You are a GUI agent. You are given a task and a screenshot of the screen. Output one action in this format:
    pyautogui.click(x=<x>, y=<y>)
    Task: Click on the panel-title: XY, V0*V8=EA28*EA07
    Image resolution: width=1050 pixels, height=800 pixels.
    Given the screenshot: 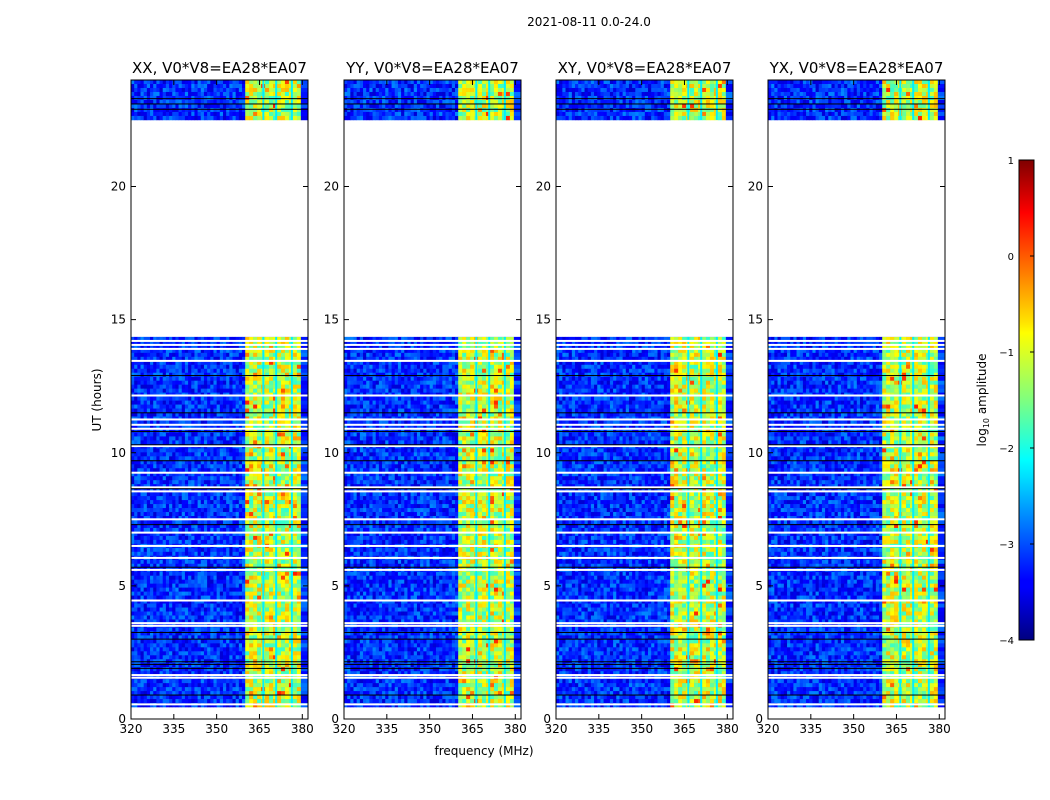 What is the action you would take?
    pyautogui.click(x=645, y=68)
    